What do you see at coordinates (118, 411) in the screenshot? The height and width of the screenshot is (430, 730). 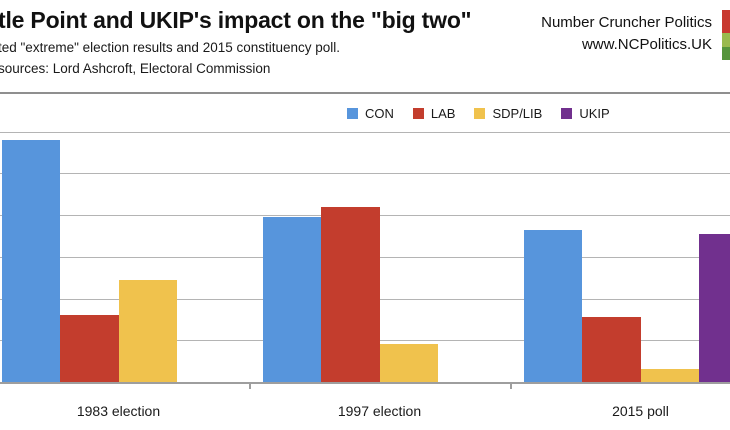 I see `x-axis-label-0: 1983 election` at bounding box center [118, 411].